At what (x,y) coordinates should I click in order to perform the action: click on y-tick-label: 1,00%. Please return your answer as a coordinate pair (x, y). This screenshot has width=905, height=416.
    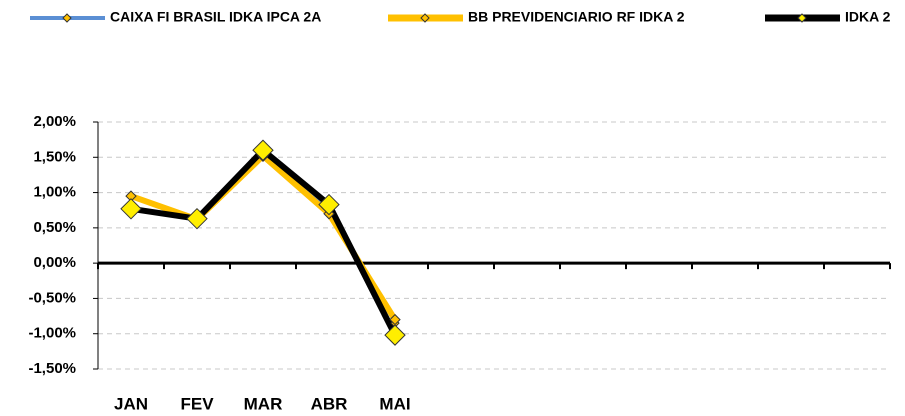
    Looking at the image, I should click on (54, 192).